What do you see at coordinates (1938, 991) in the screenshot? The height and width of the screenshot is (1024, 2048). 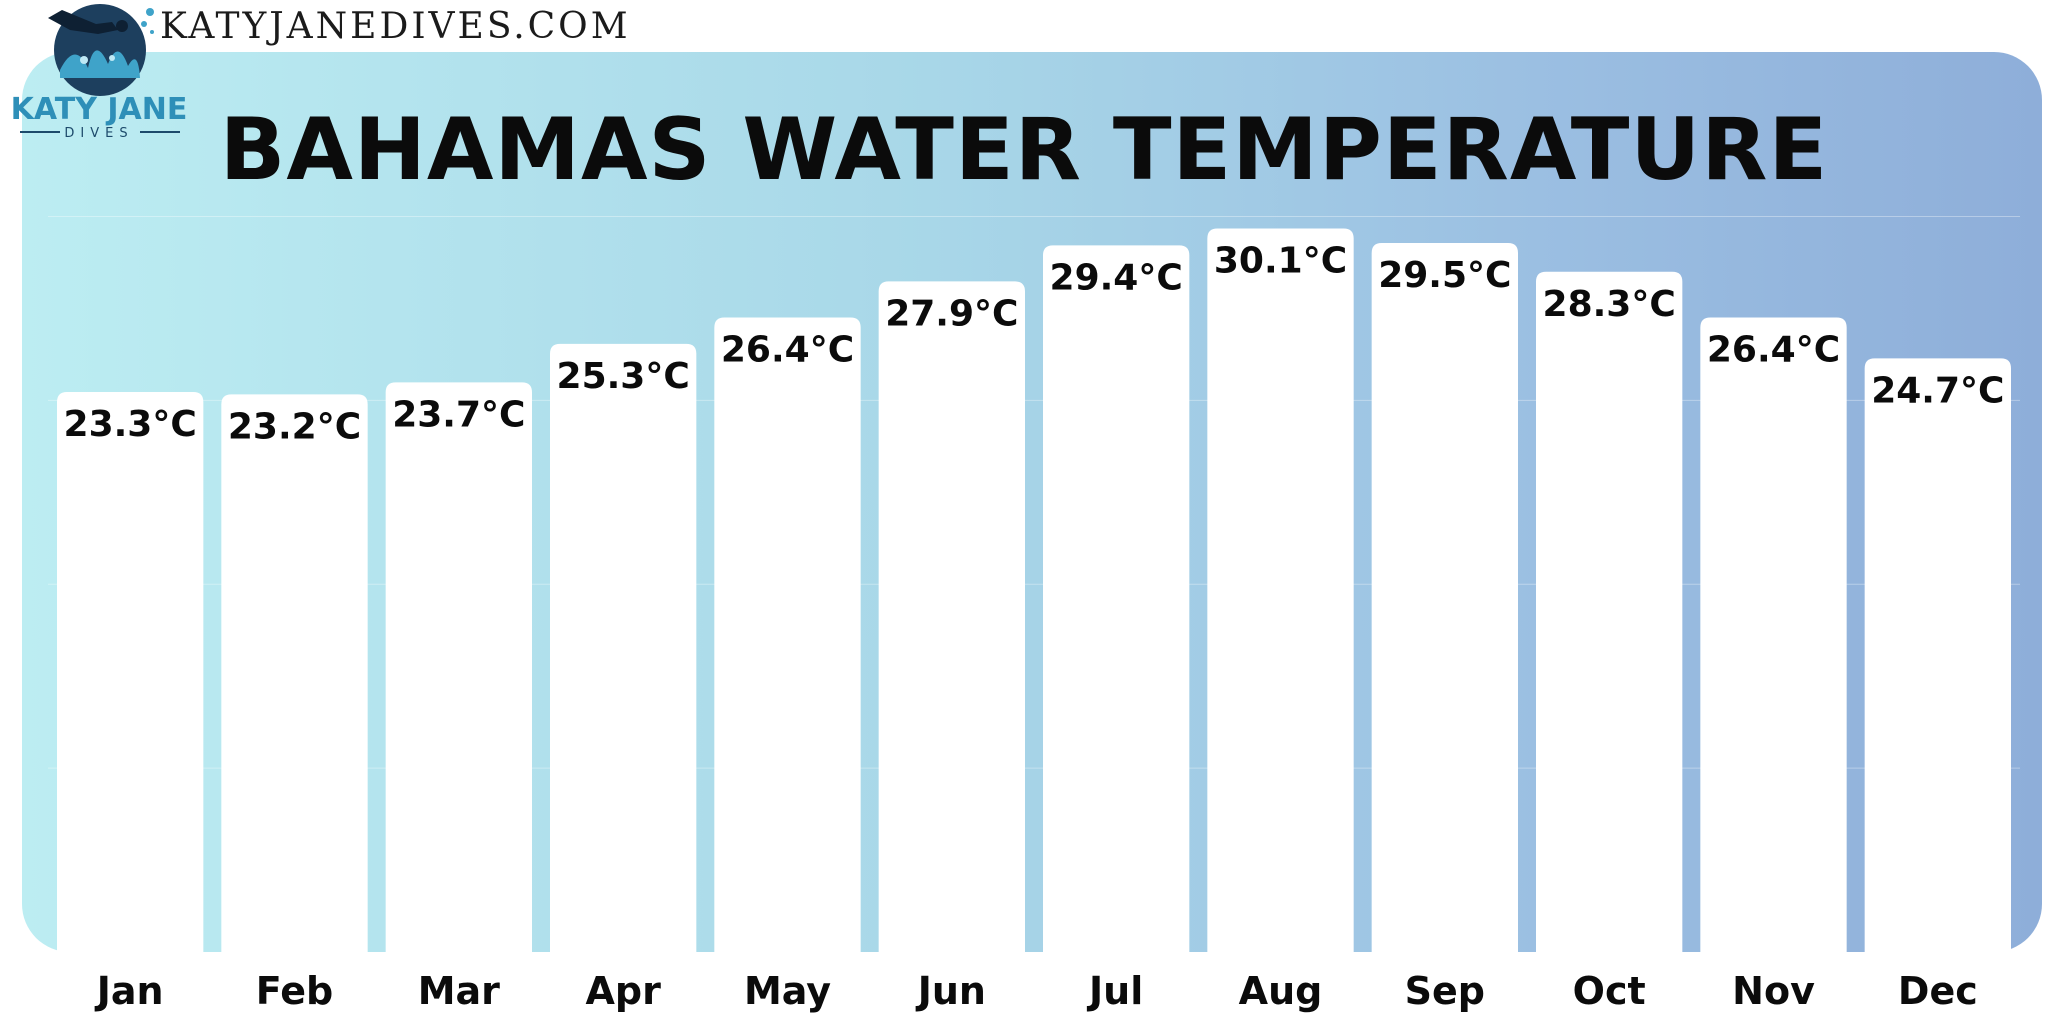 I see `month-label-dec: Dec` at bounding box center [1938, 991].